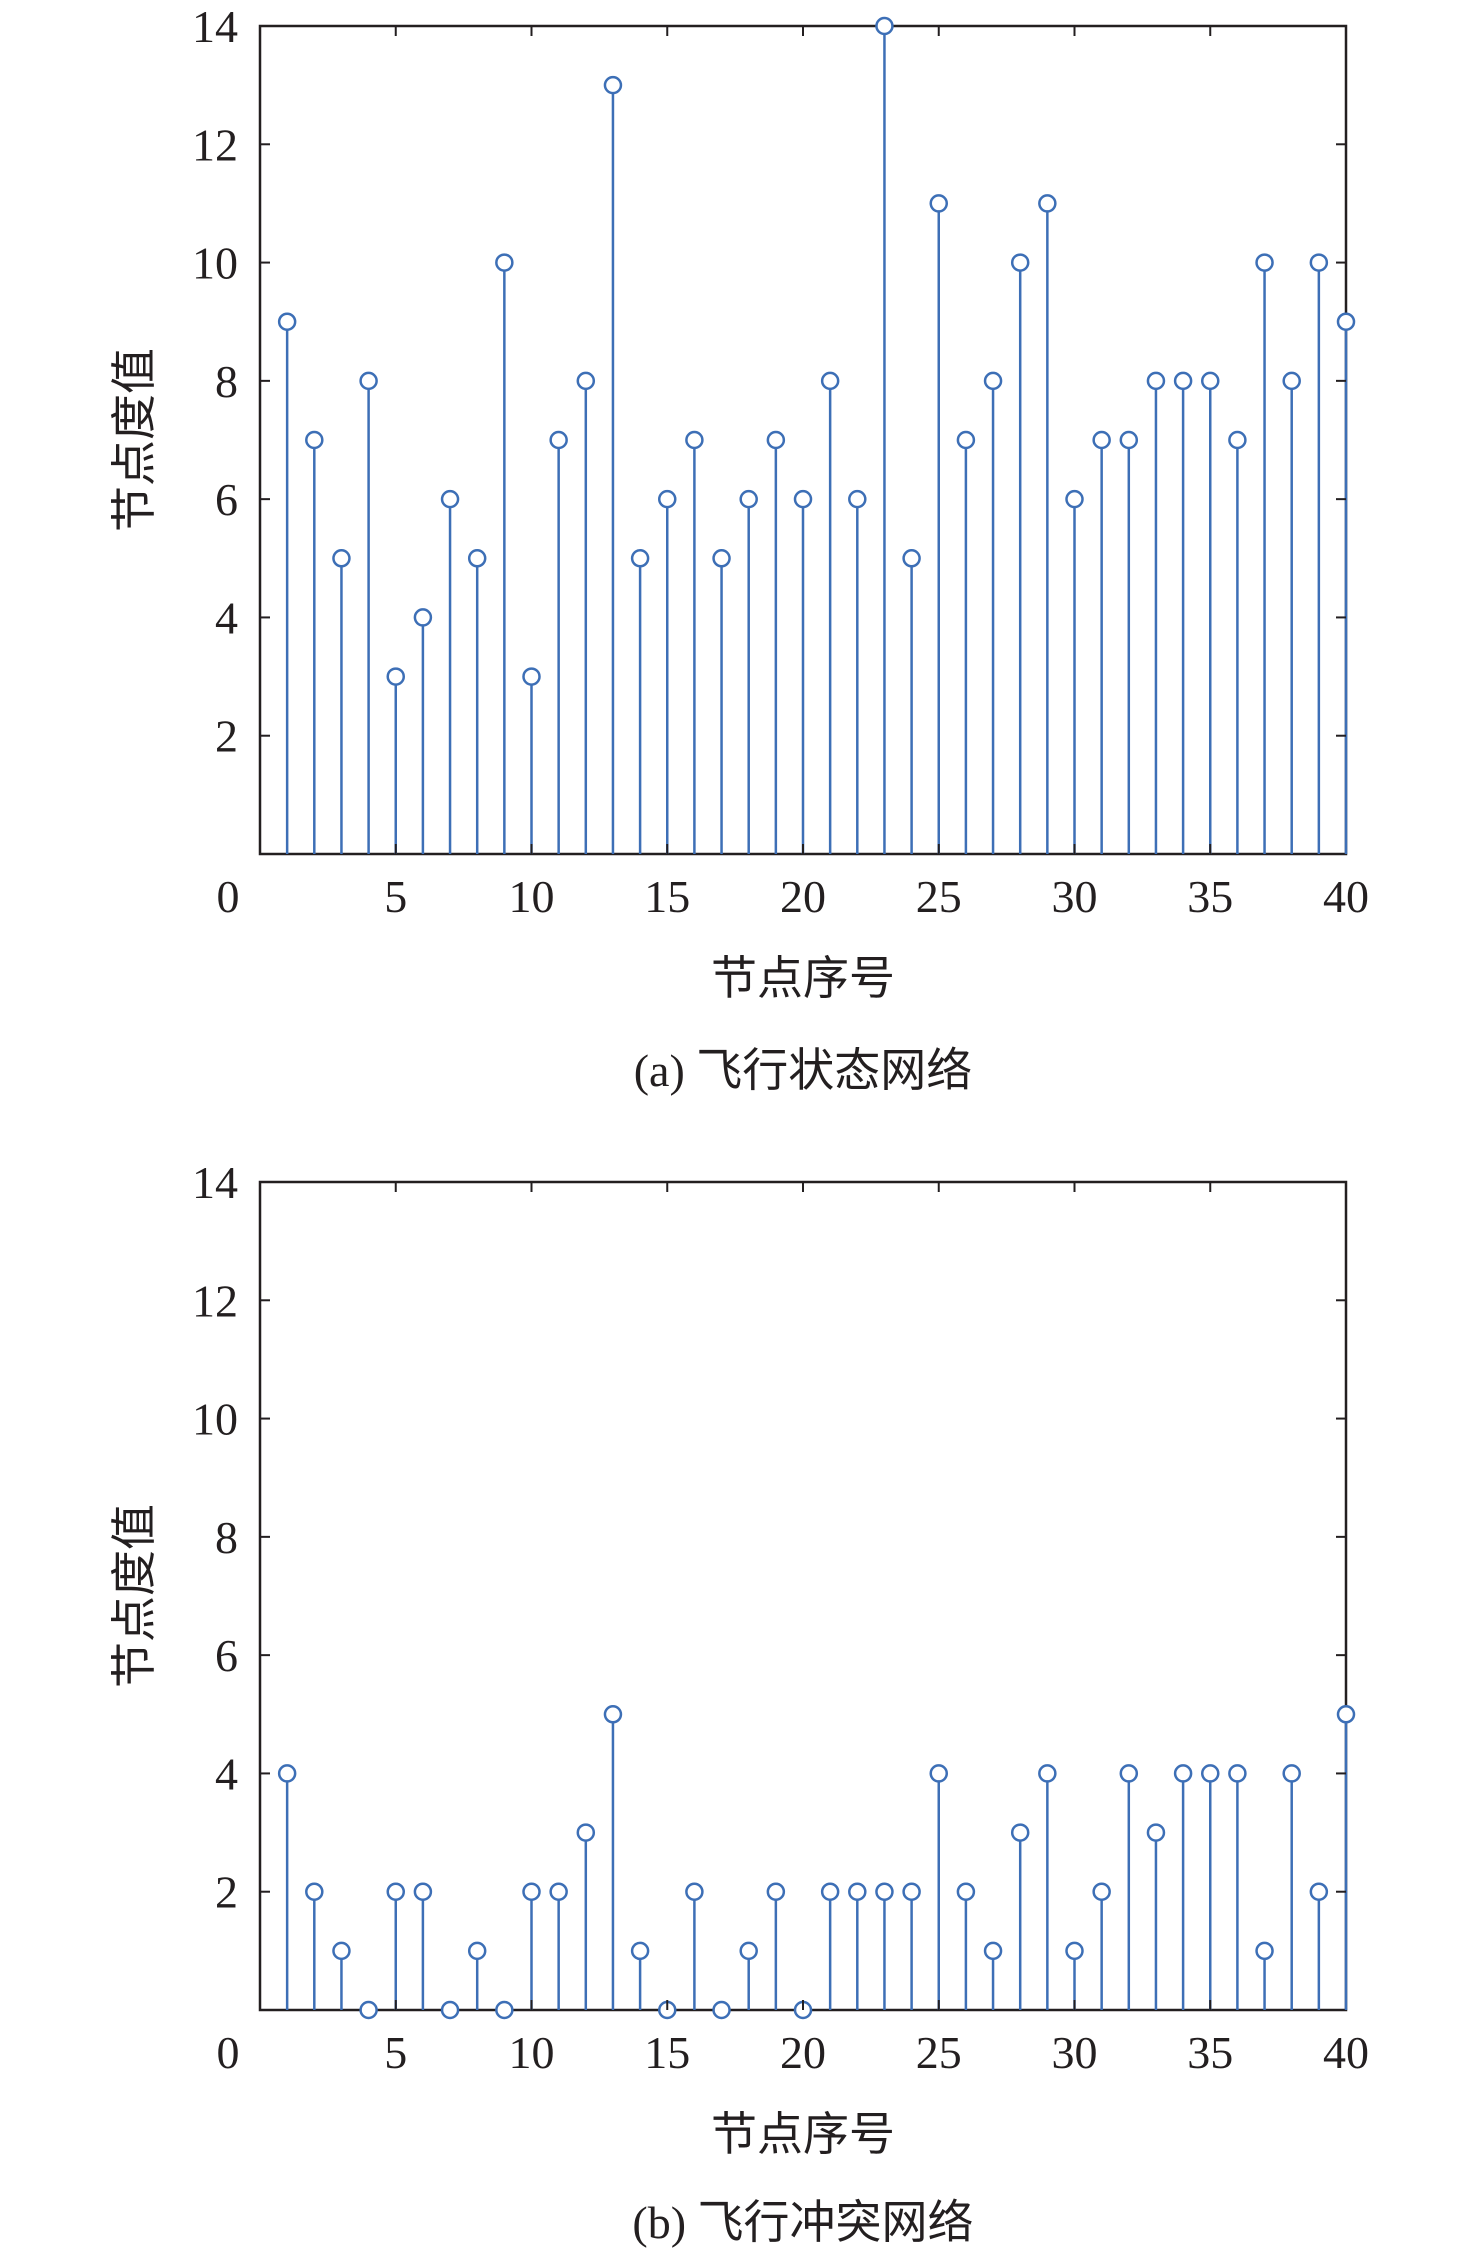  Describe the element at coordinates (215, 263) in the screenshot. I see `y-tick-label: 10` at that location.